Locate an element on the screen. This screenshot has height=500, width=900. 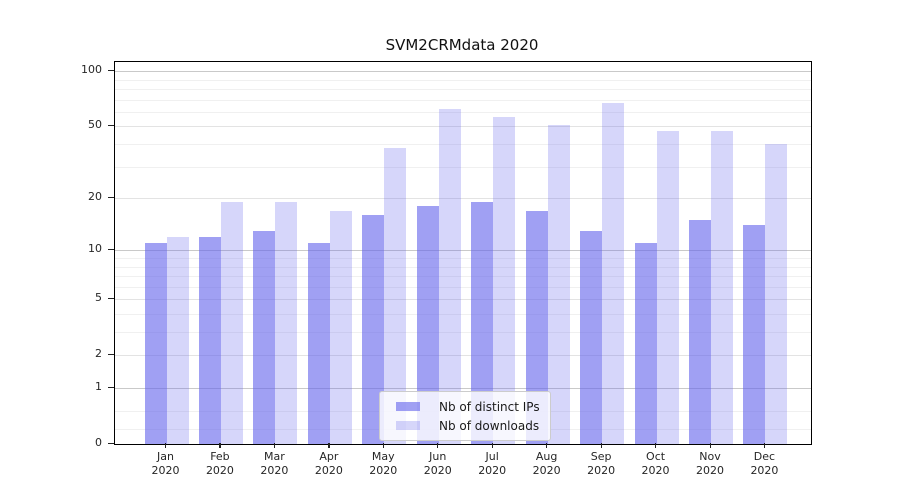
legend-label-distinct-ips: Nb of distinct IPs is located at coordinates (489, 406).